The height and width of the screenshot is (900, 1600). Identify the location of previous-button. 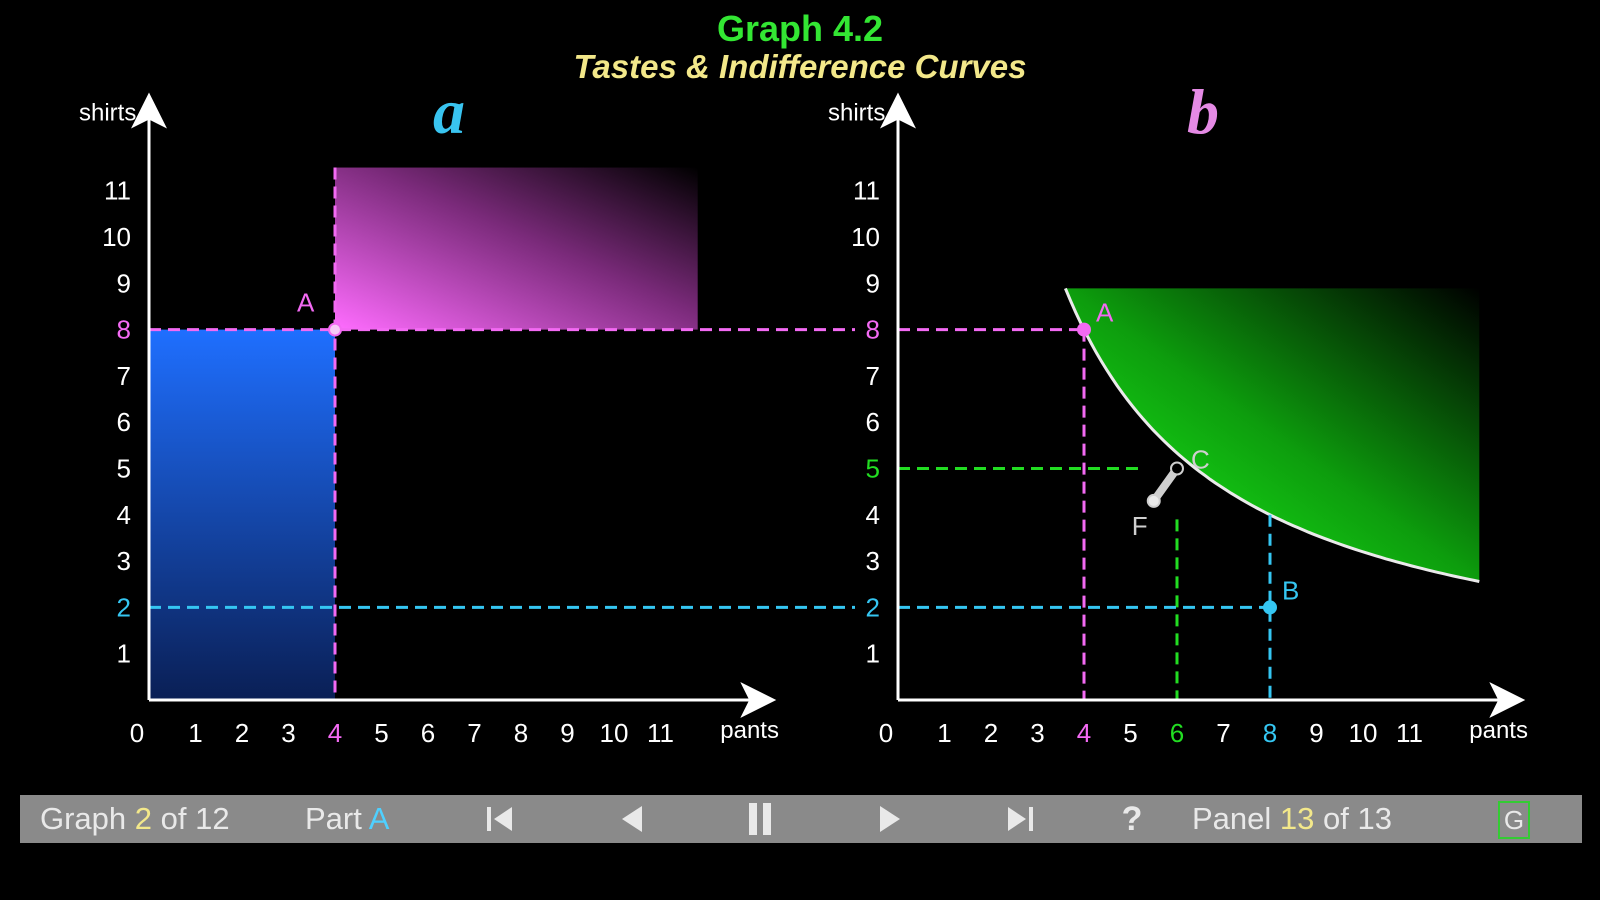
(632, 819).